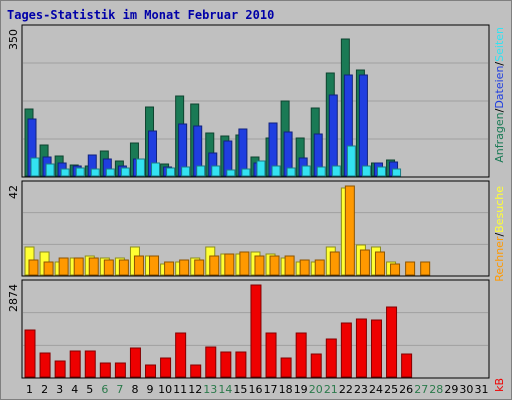  I want to click on legend-seiten: Seiten, so click(499, 44).